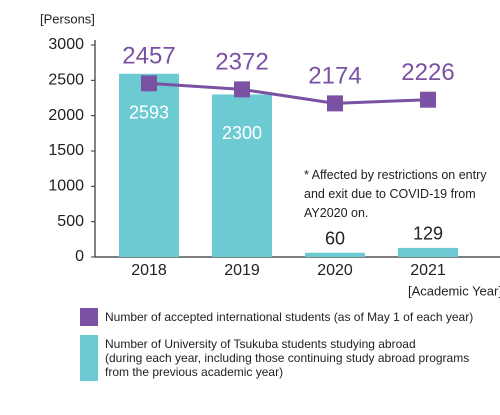  What do you see at coordinates (454, 290) in the screenshot?
I see `x-axis-label: [Academic Year]` at bounding box center [454, 290].